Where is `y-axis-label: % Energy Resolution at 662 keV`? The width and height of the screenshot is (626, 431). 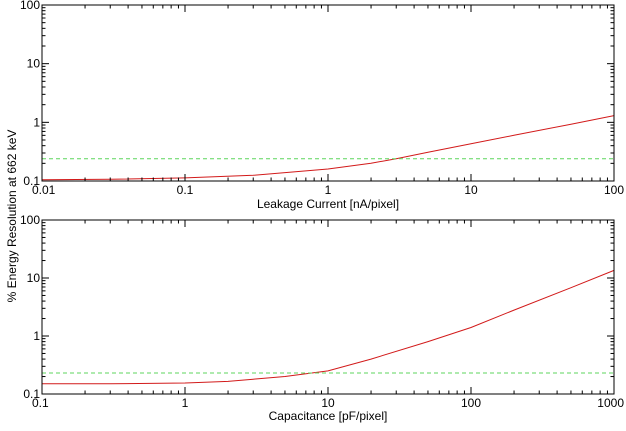
y-axis-label: % Energy Resolution at 662 keV is located at coordinates (12, 216).